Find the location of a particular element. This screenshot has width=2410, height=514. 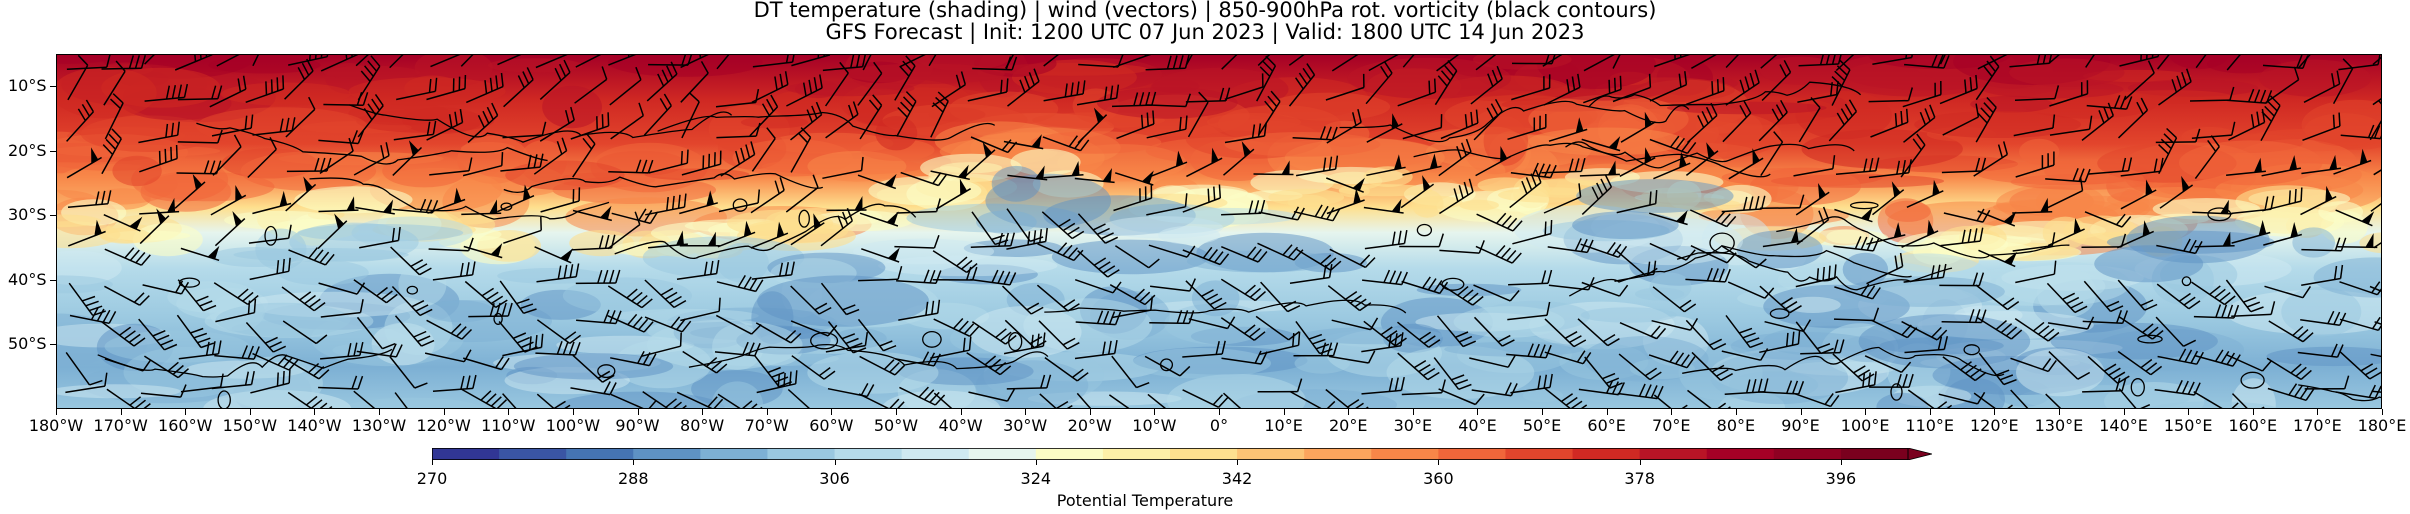

lat-label: 10°S is located at coordinates (27, 86).